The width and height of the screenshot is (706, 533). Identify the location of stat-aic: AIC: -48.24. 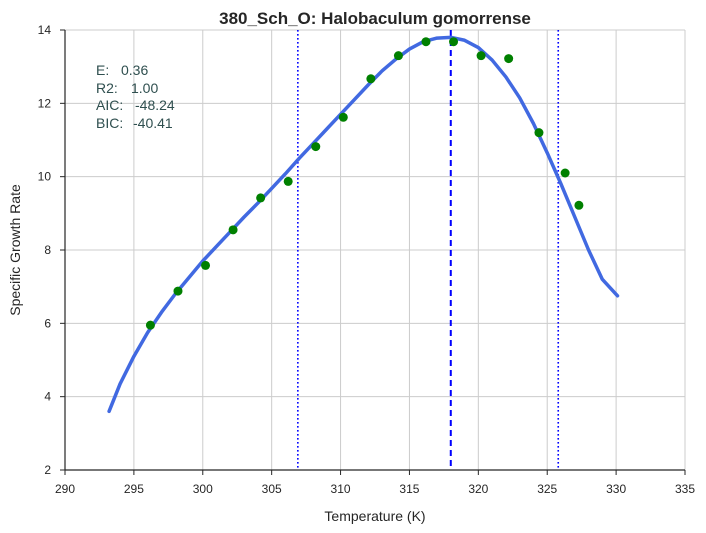
(135, 105).